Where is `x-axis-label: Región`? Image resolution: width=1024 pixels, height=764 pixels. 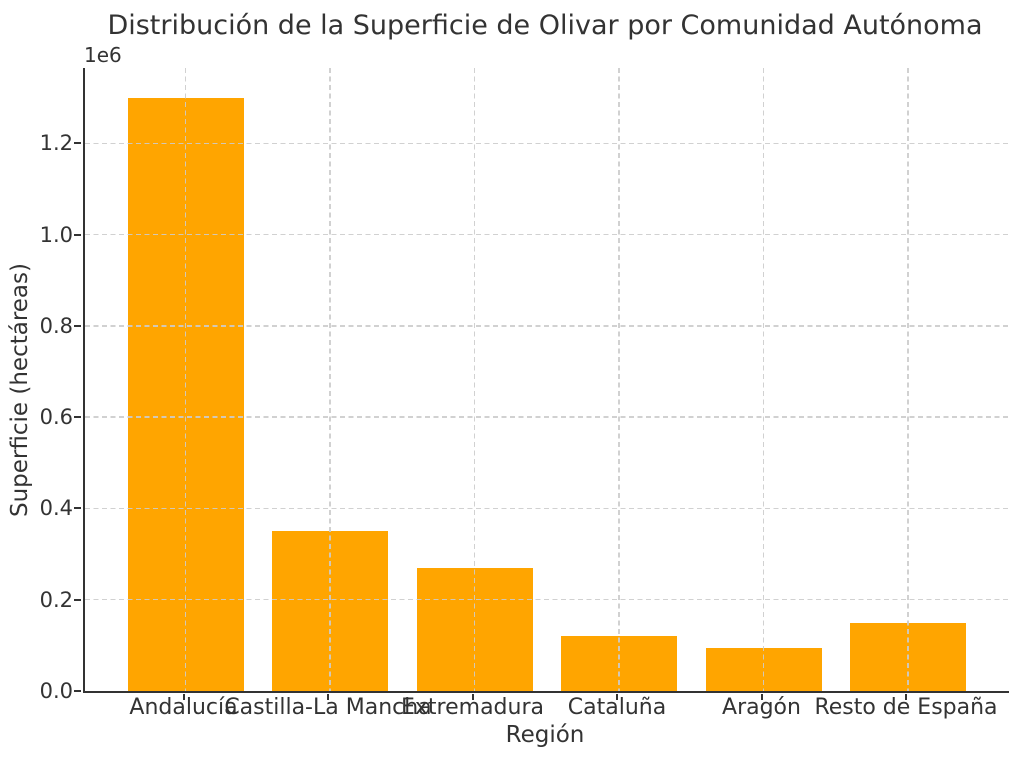
x-axis-label: Región is located at coordinates (545, 735).